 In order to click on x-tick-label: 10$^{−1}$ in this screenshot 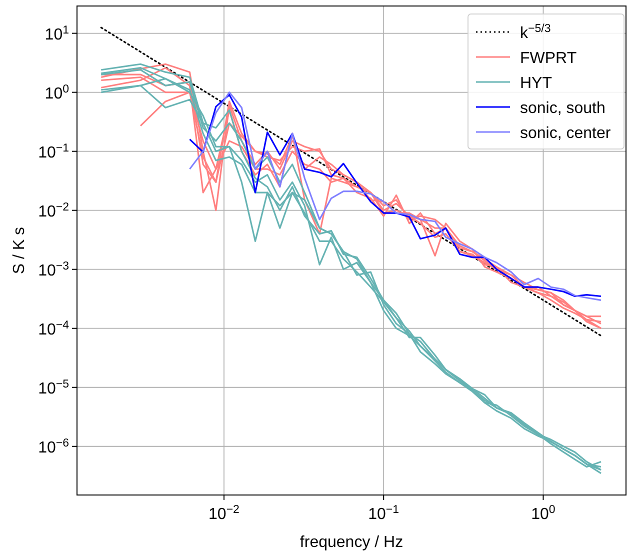, I will do `click(384, 513)`.